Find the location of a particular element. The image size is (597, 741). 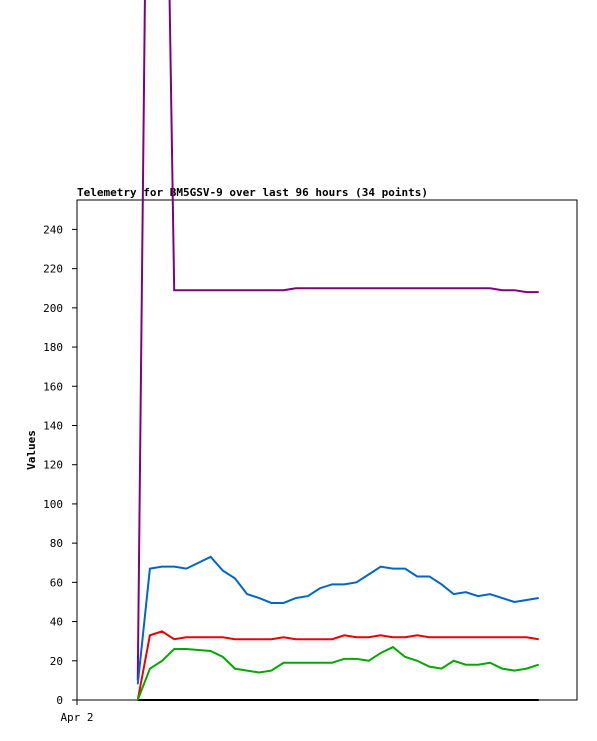

y-axis-label: Values is located at coordinates (31, 450).